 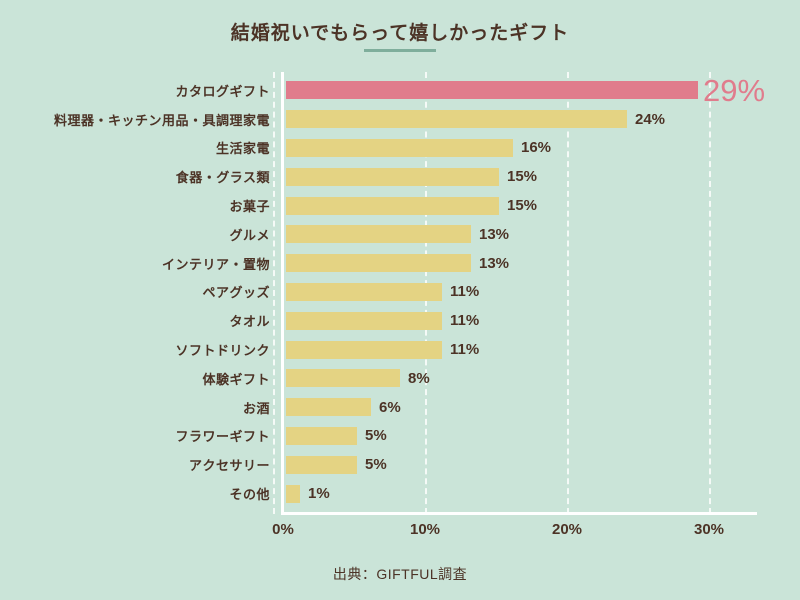 I want to click on value-label: 16%, so click(x=536, y=148).